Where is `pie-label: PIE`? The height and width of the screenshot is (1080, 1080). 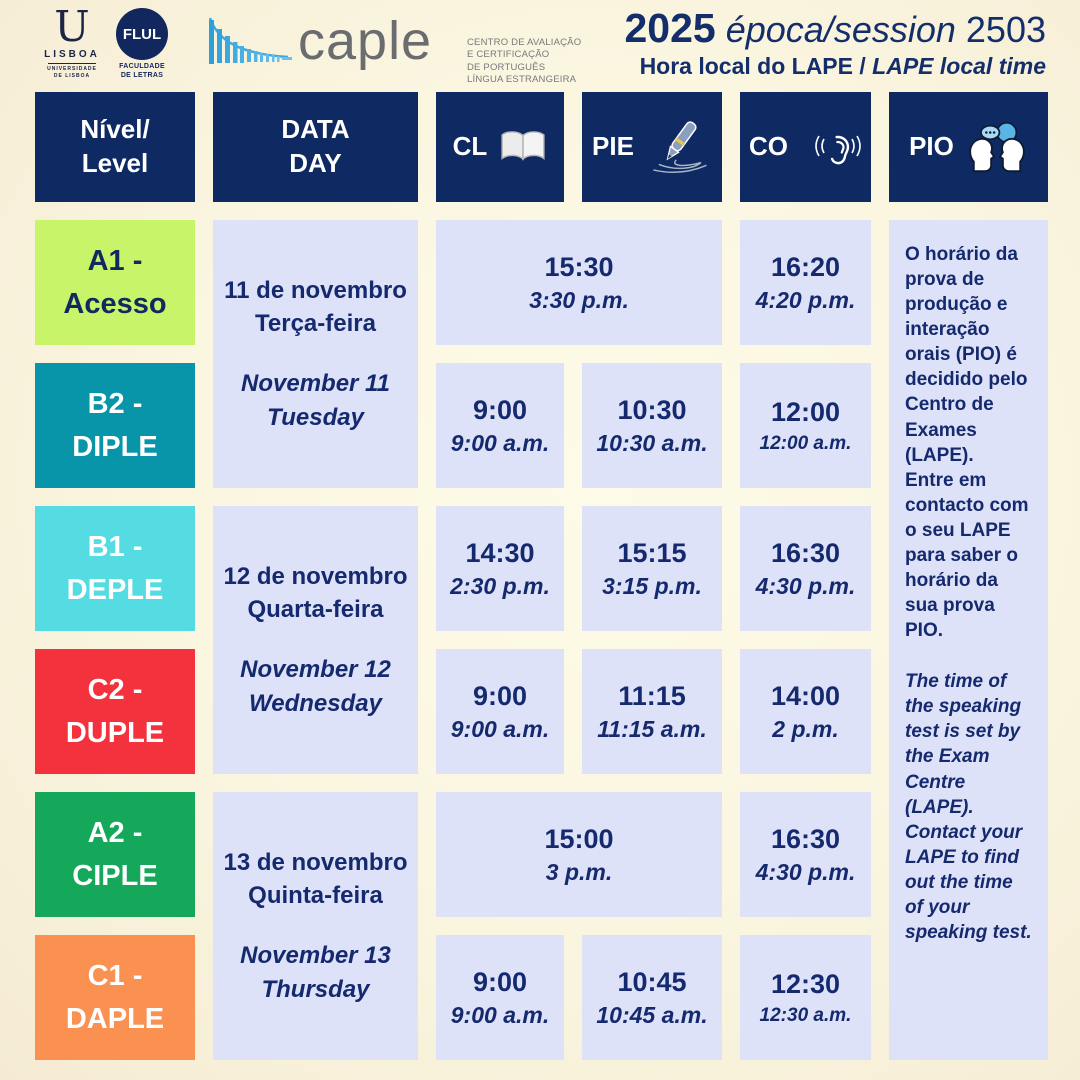
pie-label: PIE is located at coordinates (613, 146).